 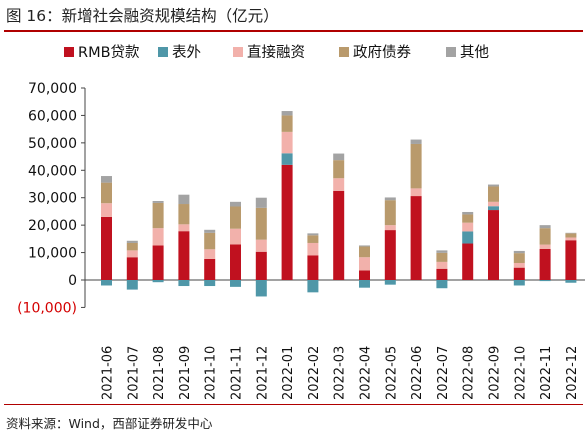 I want to click on legend-label: 表外, so click(x=186, y=52).